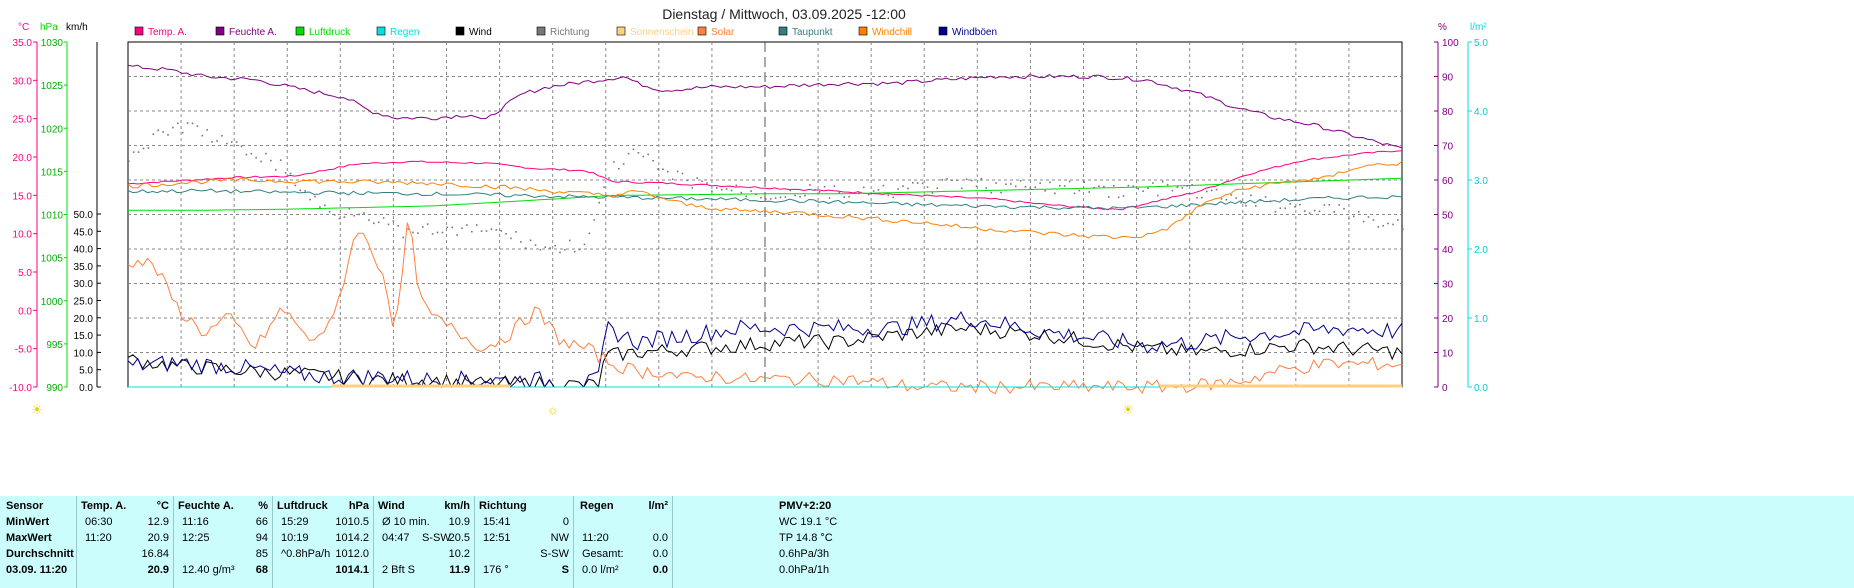 The height and width of the screenshot is (588, 1854). What do you see at coordinates (206, 506) in the screenshot?
I see `feuchte-header: Feuchte A.` at bounding box center [206, 506].